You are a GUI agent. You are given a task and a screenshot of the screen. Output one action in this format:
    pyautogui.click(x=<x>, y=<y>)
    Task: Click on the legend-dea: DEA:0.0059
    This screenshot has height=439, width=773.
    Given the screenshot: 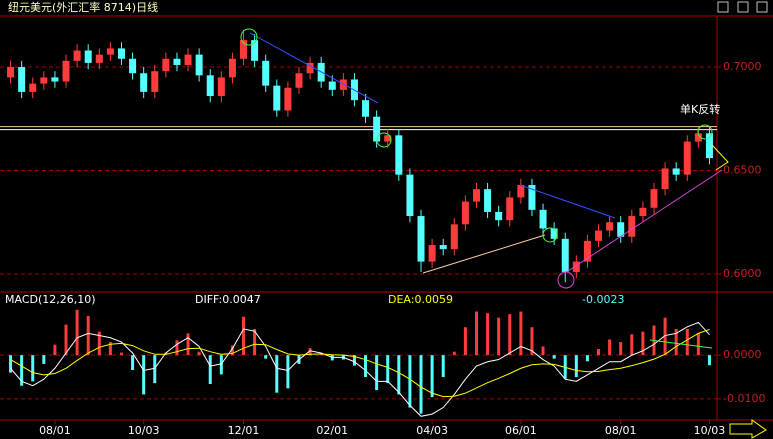 What is the action you would take?
    pyautogui.click(x=420, y=299)
    